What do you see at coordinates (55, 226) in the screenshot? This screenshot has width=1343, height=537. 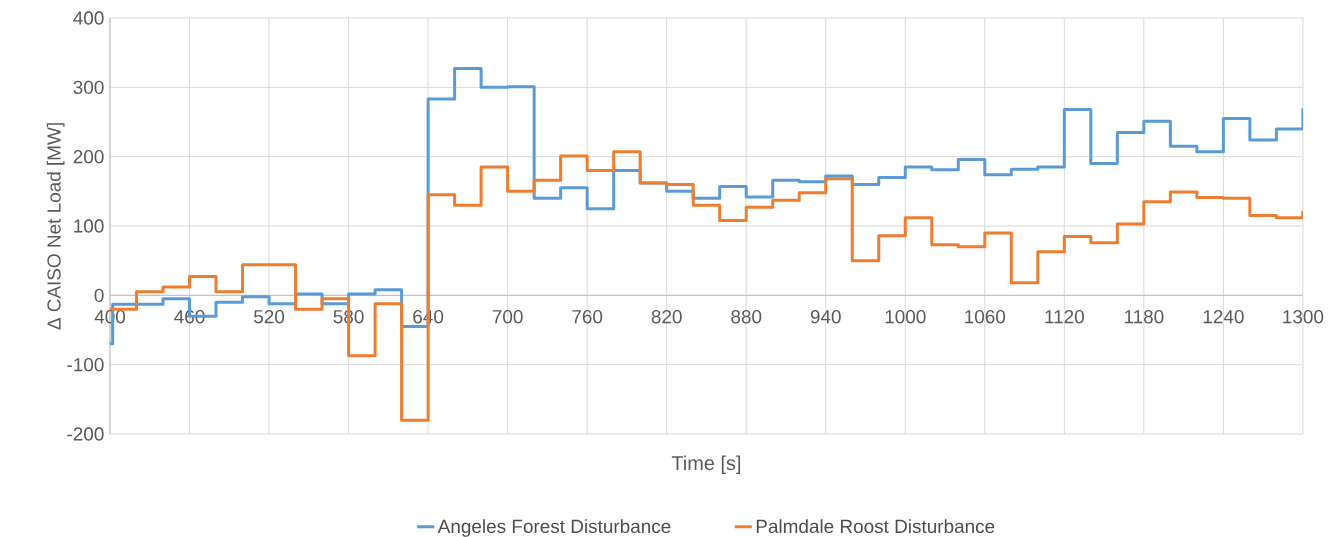 I see `y-axis-title: Δ CAISO Net Load [MW]` at bounding box center [55, 226].